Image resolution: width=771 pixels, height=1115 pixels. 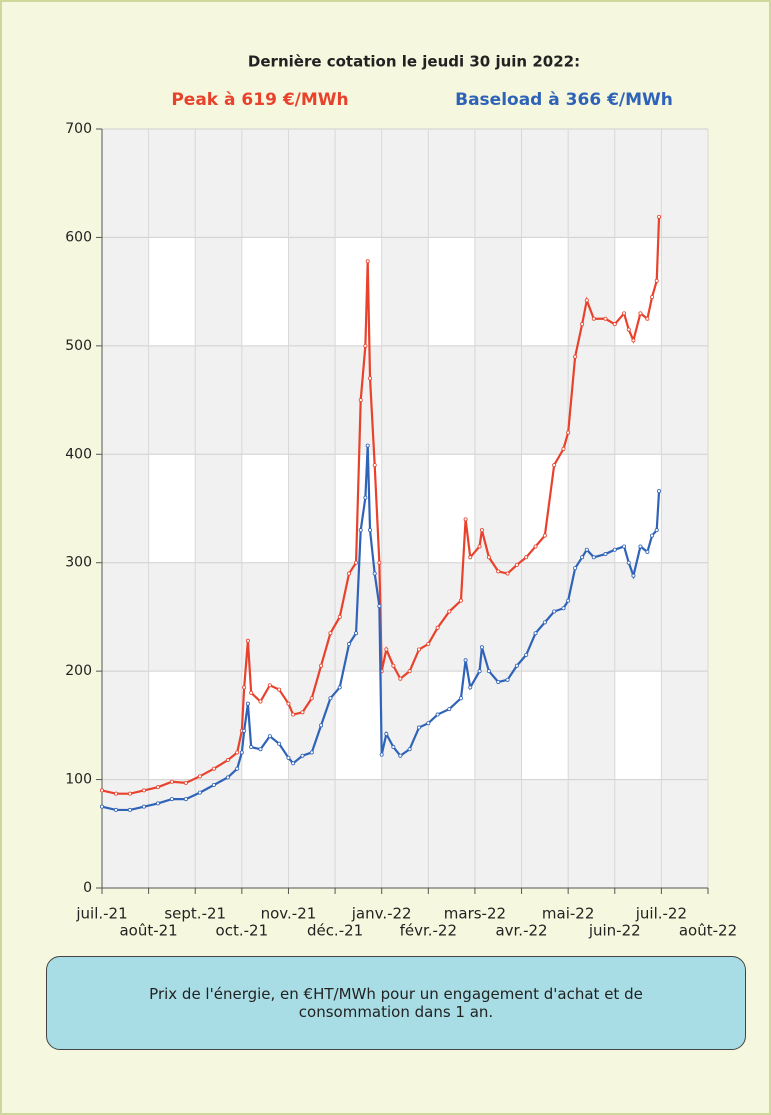 I want to click on y-tick-label: 700, so click(x=78, y=129).